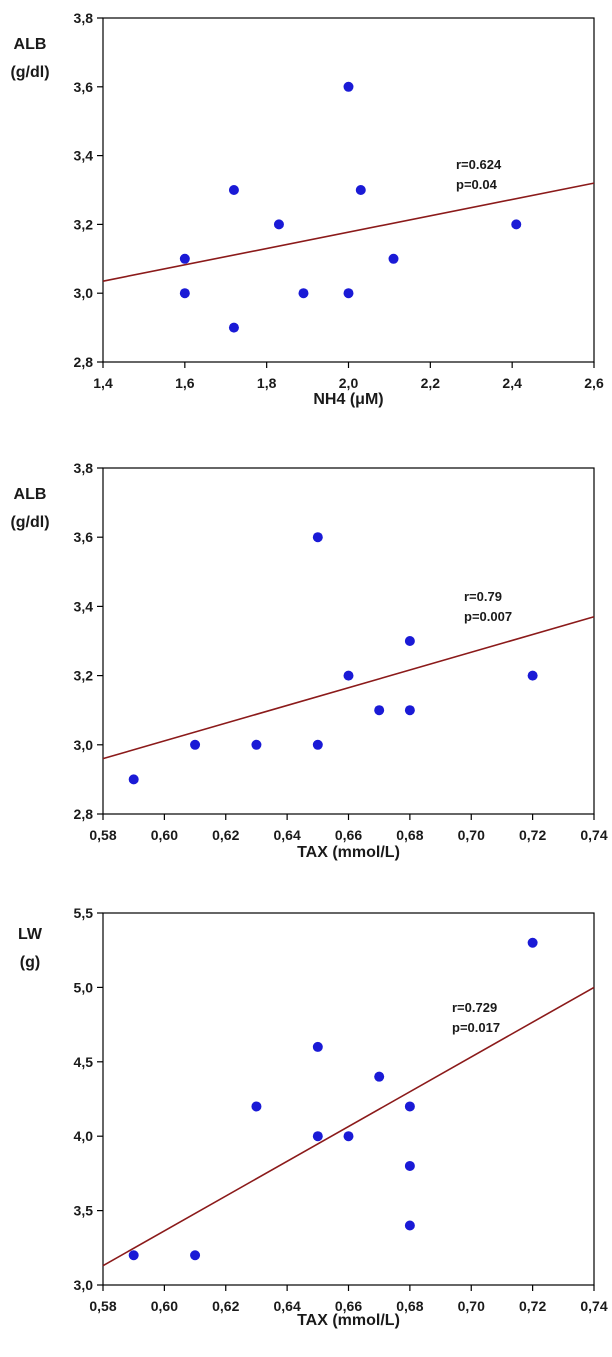 This screenshot has height=1357, width=612. What do you see at coordinates (488, 616) in the screenshot?
I see `p-value-annotation: p=0.007` at bounding box center [488, 616].